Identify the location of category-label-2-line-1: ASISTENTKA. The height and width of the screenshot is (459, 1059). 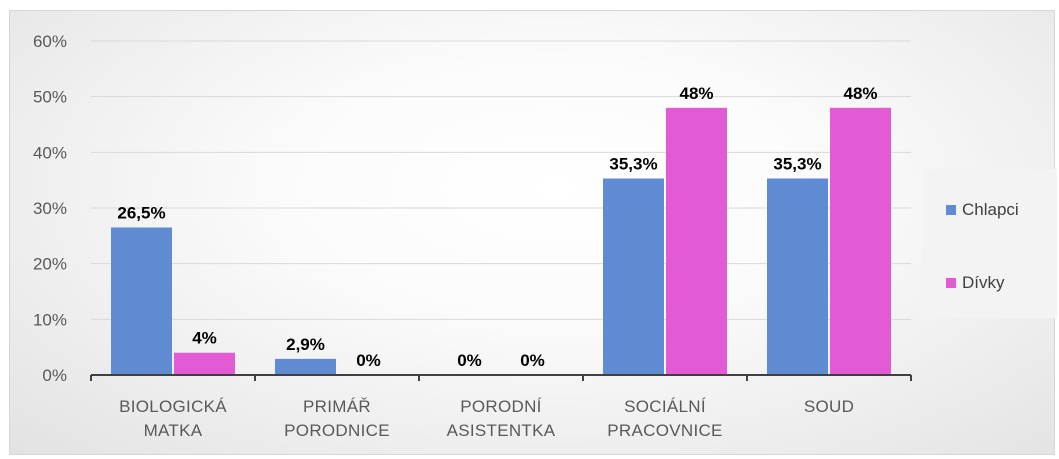
(501, 430).